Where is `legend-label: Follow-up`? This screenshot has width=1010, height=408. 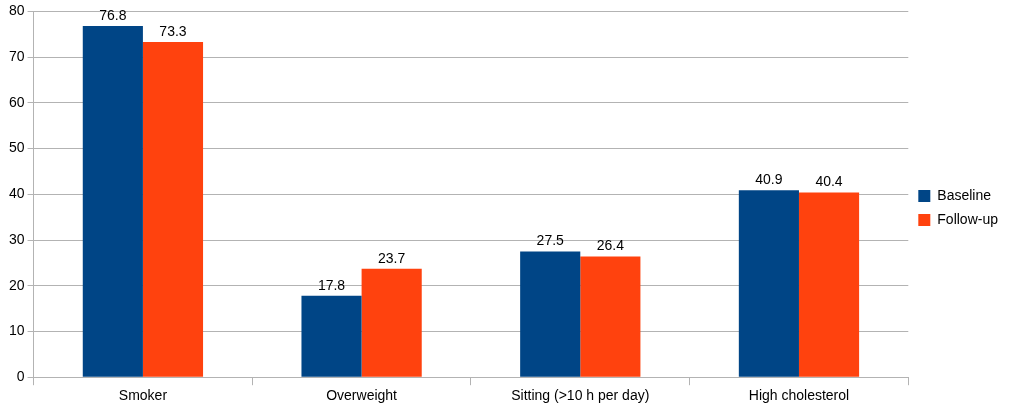
legend-label: Follow-up is located at coordinates (968, 218).